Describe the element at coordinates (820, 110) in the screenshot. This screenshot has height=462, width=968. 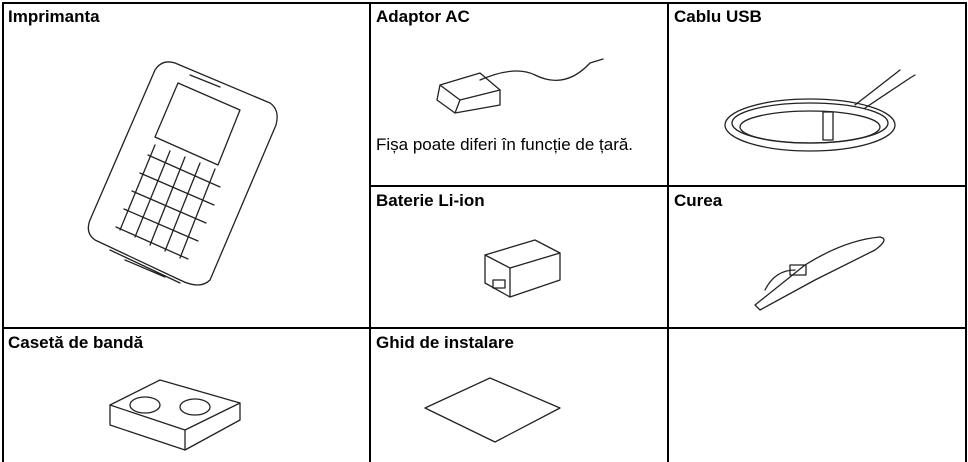
I see `usb-illustration` at that location.